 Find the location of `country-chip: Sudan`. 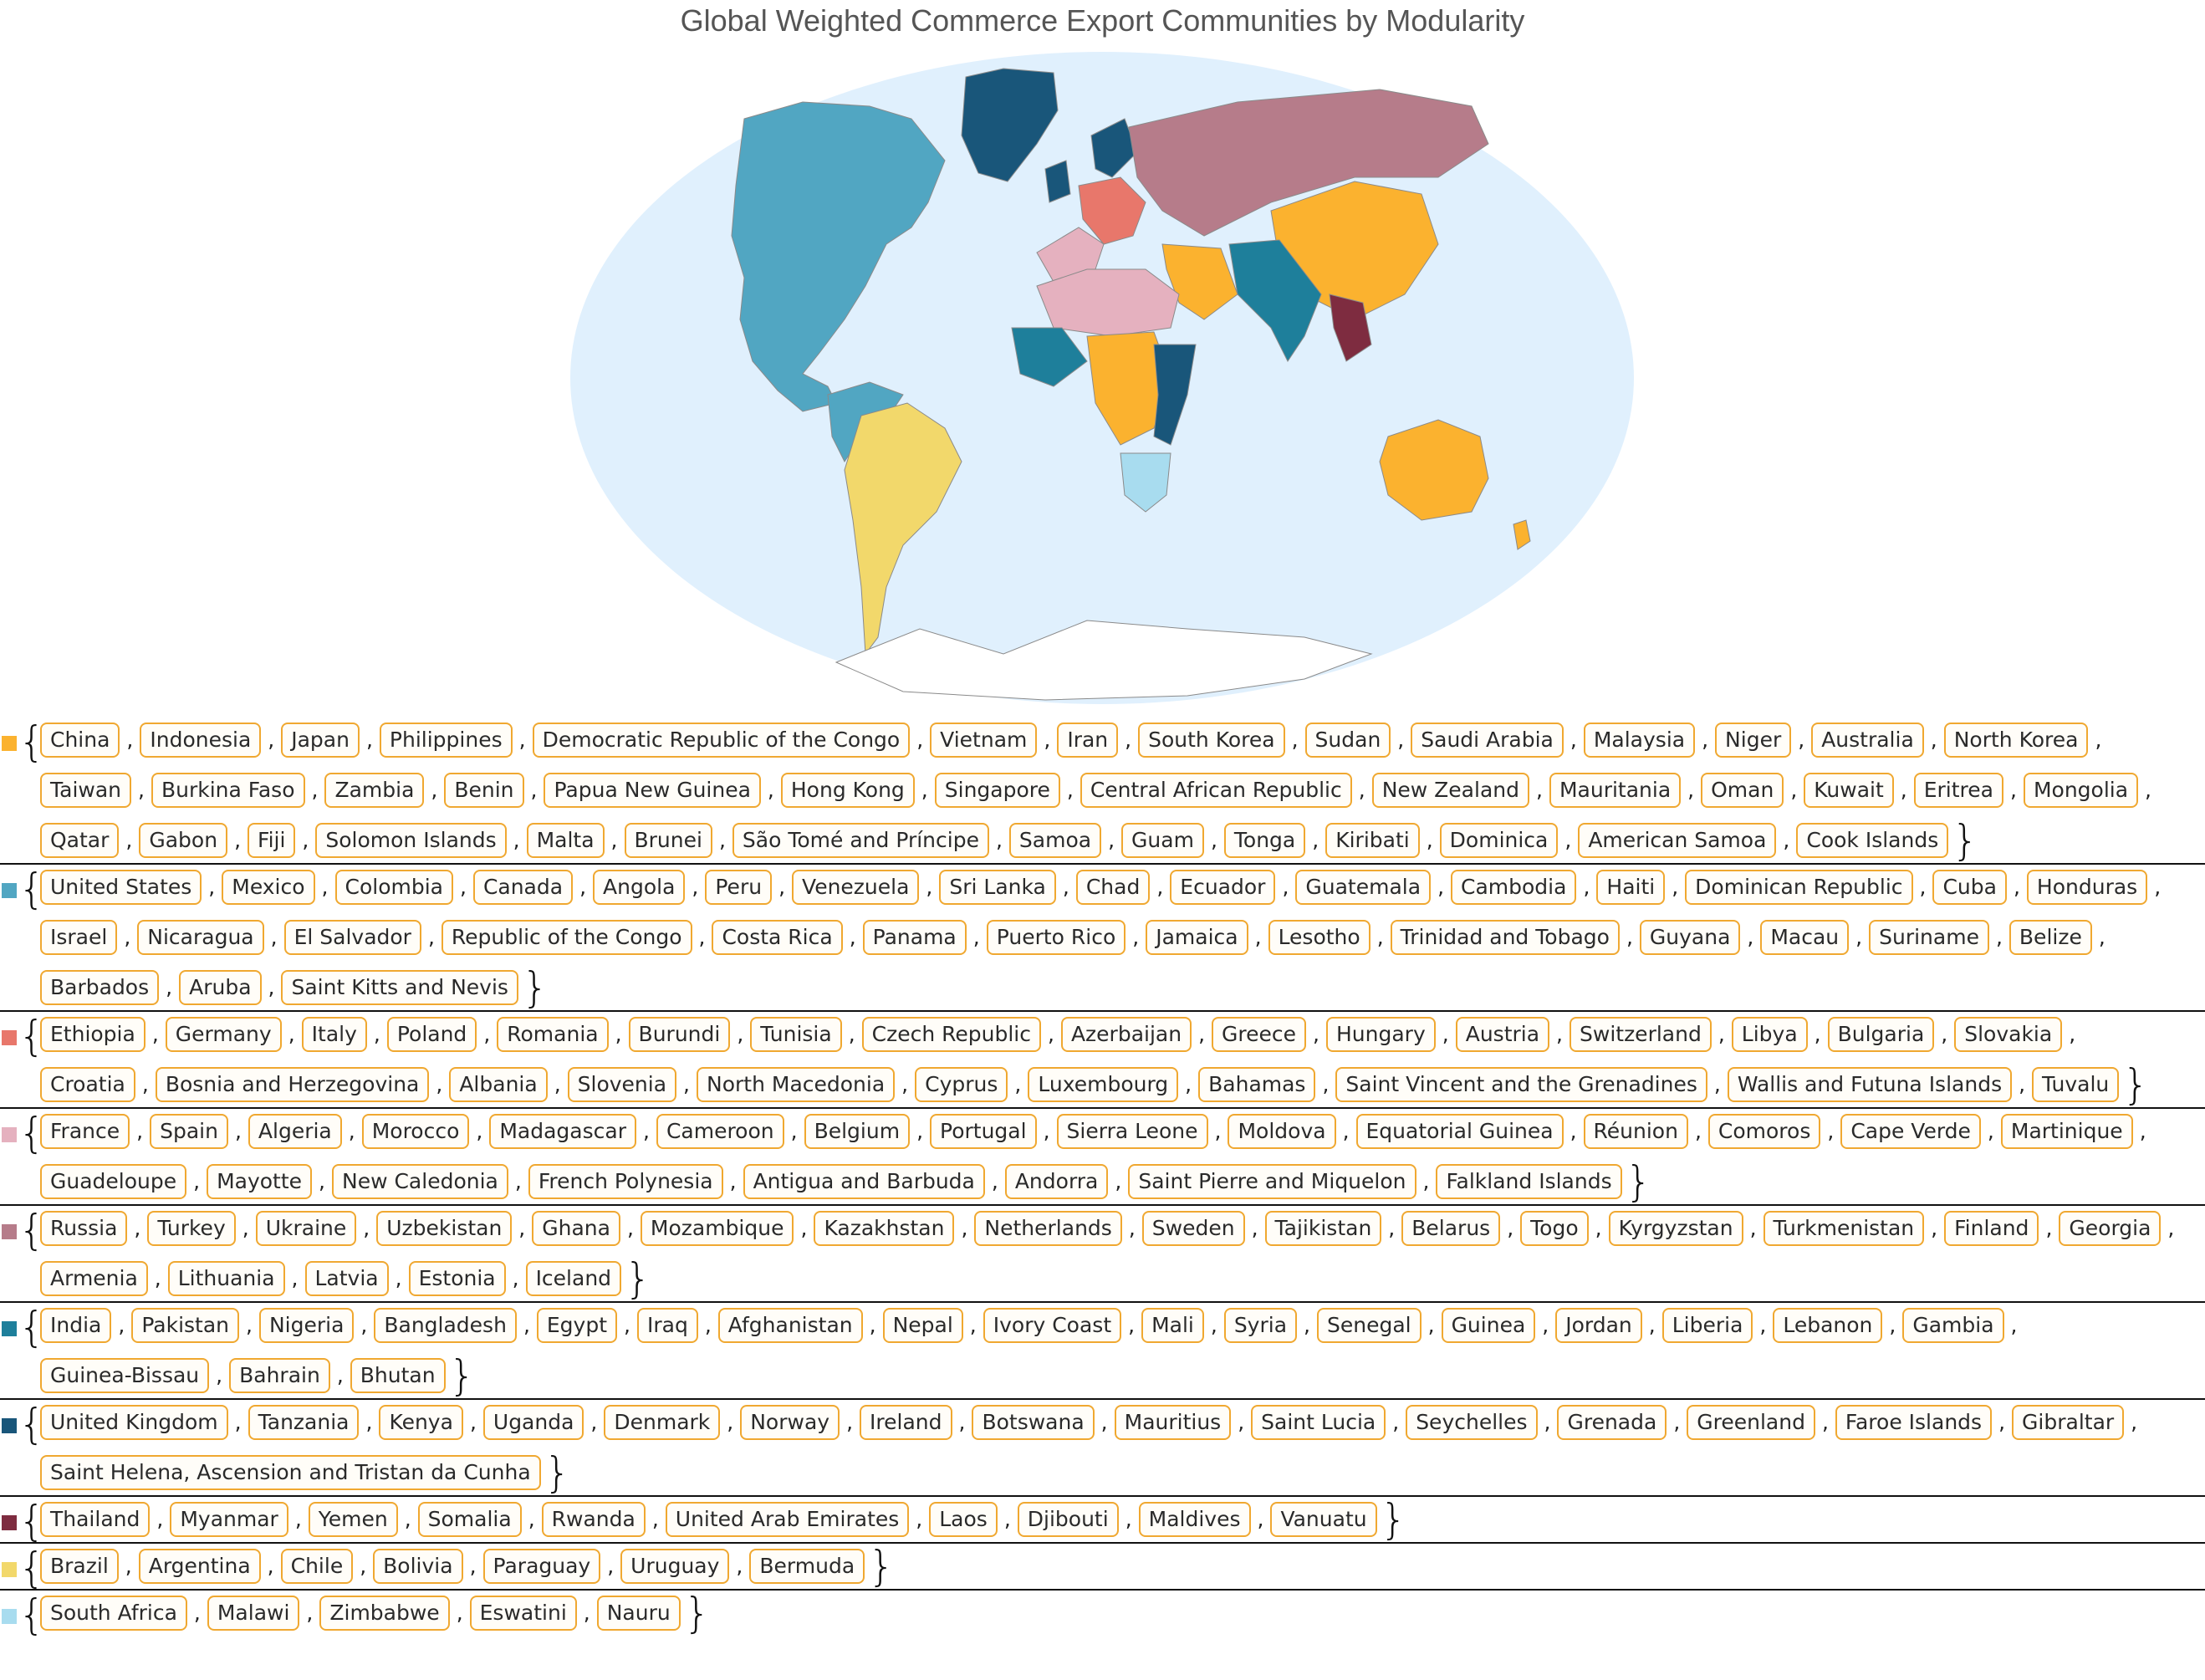

country-chip: Sudan is located at coordinates (1347, 740).